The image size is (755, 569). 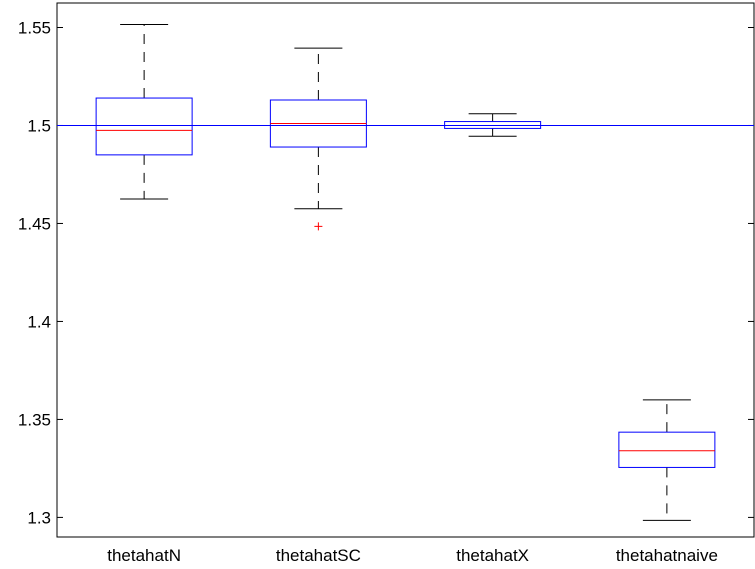 I want to click on y-tick-label: 1.45, so click(x=34, y=223).